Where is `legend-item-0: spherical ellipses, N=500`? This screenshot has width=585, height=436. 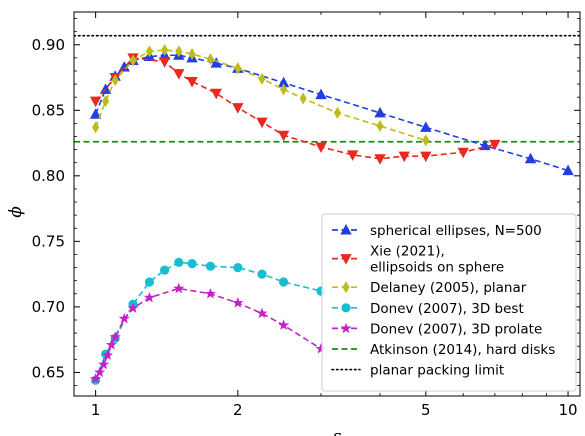
legend-item-0: spherical ellipses, N=500 is located at coordinates (437, 231).